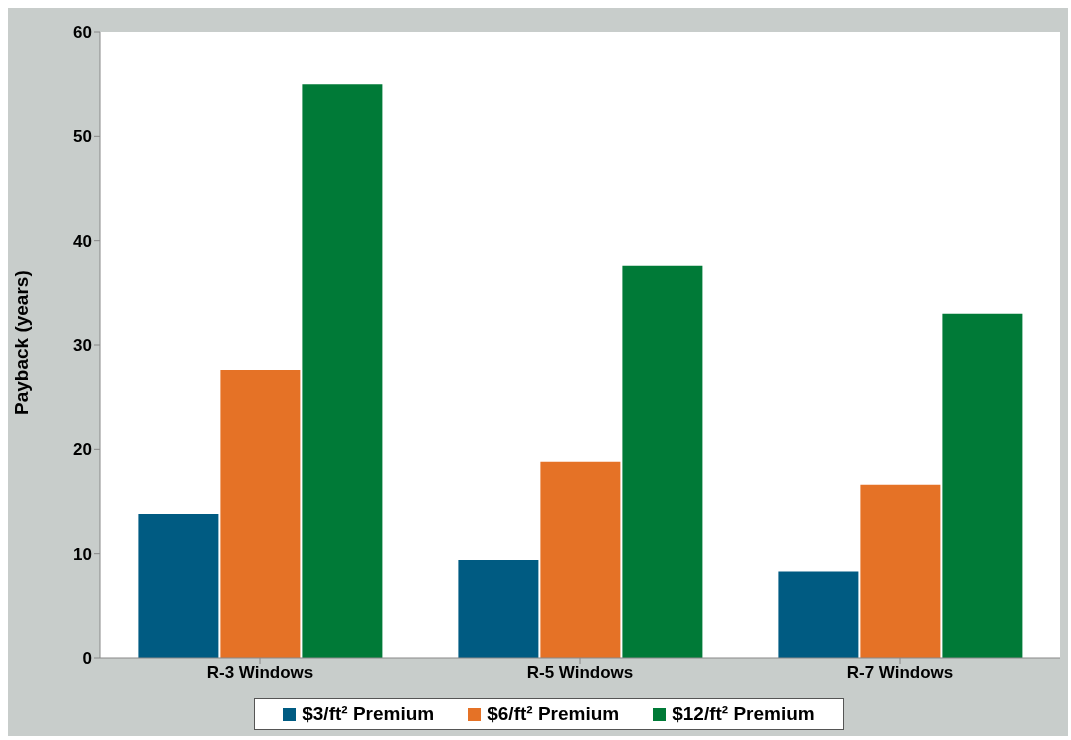 This screenshot has width=1071, height=740. I want to click on x-tick-label: R-3 Windows, so click(260, 673).